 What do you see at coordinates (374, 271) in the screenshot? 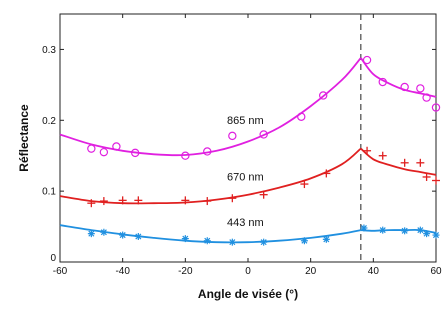
I see `x-tick-label: 40` at bounding box center [374, 271].